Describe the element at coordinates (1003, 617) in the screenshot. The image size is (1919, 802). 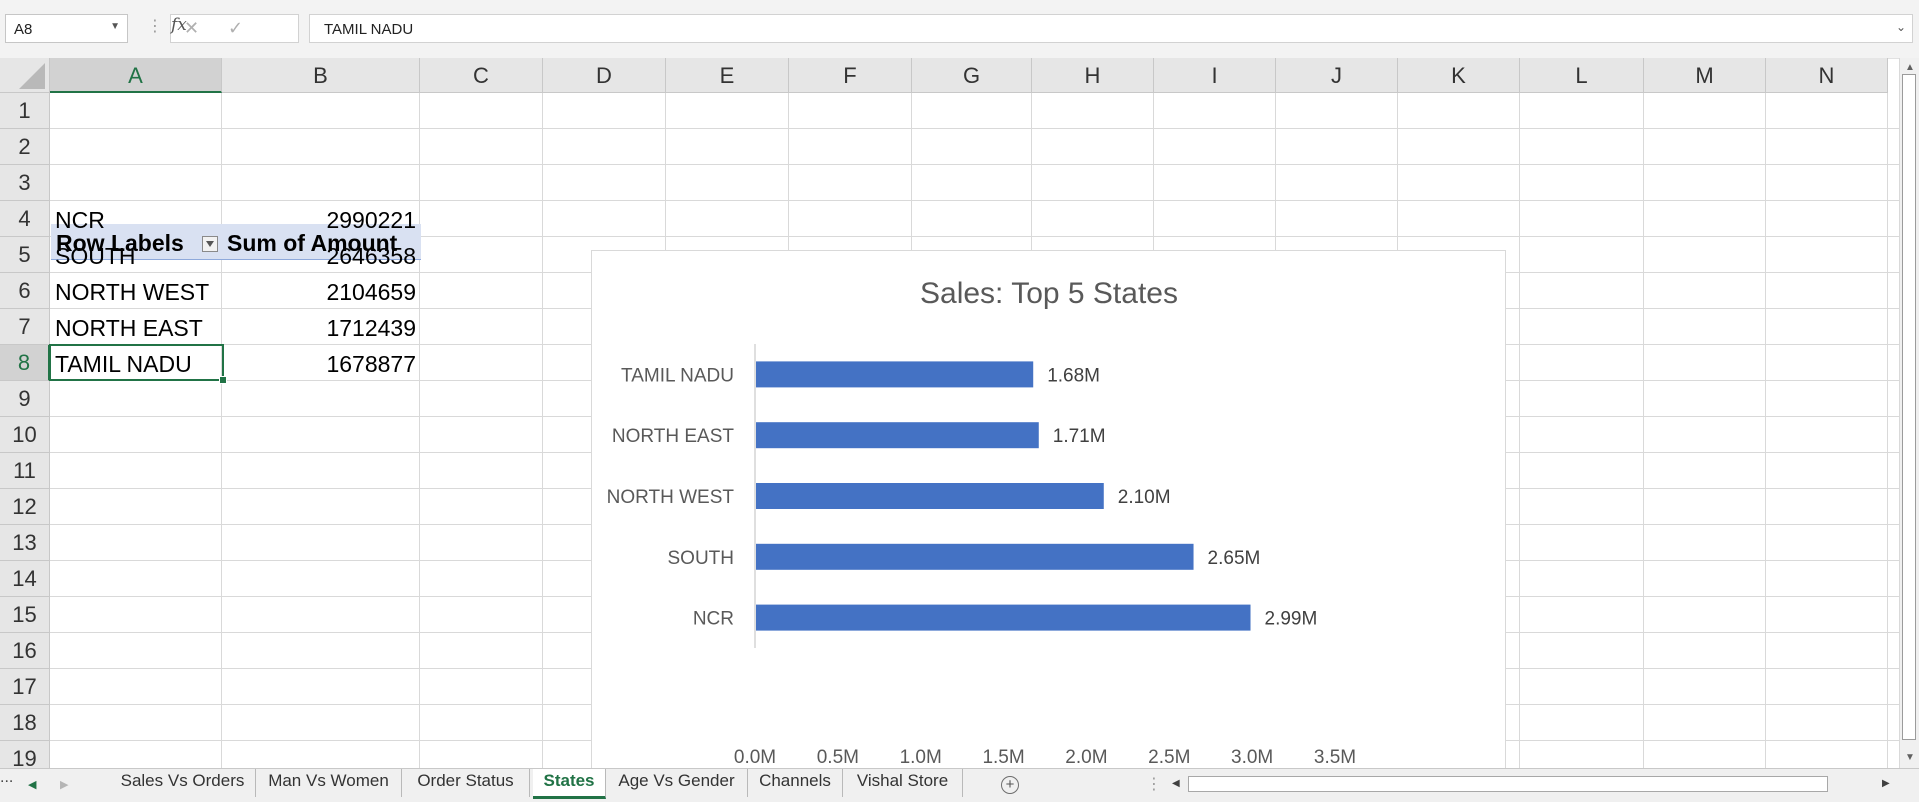
I see `bar-ncr` at that location.